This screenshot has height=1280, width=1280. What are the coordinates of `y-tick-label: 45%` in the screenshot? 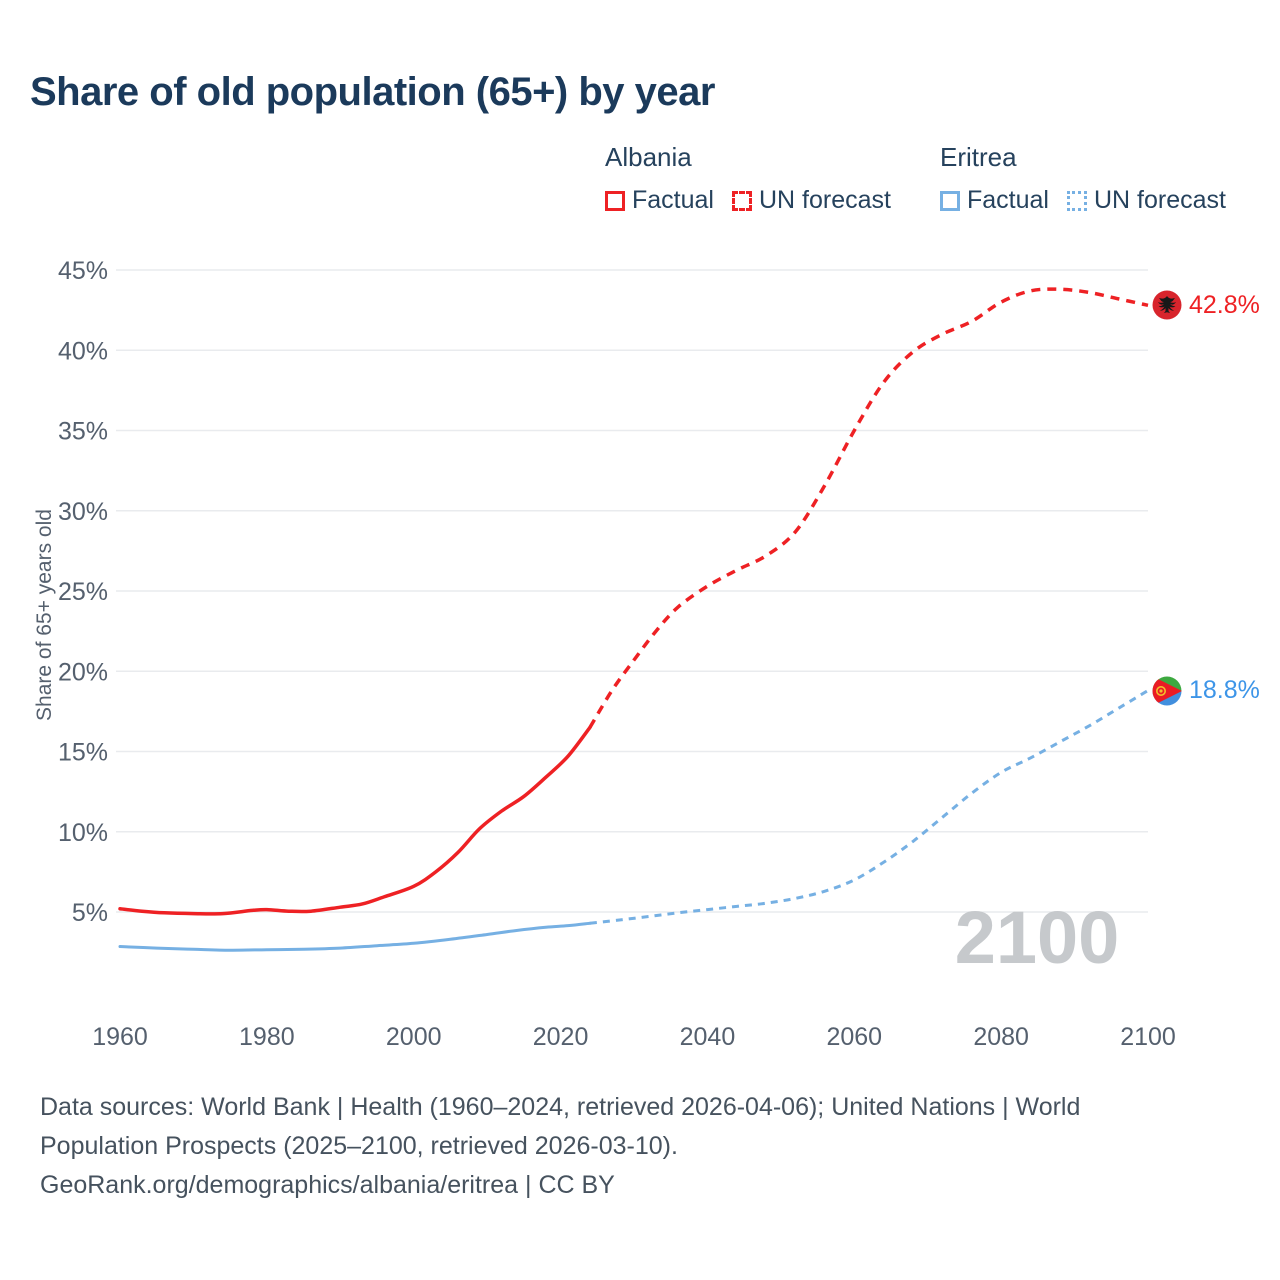 It's located at (83, 271).